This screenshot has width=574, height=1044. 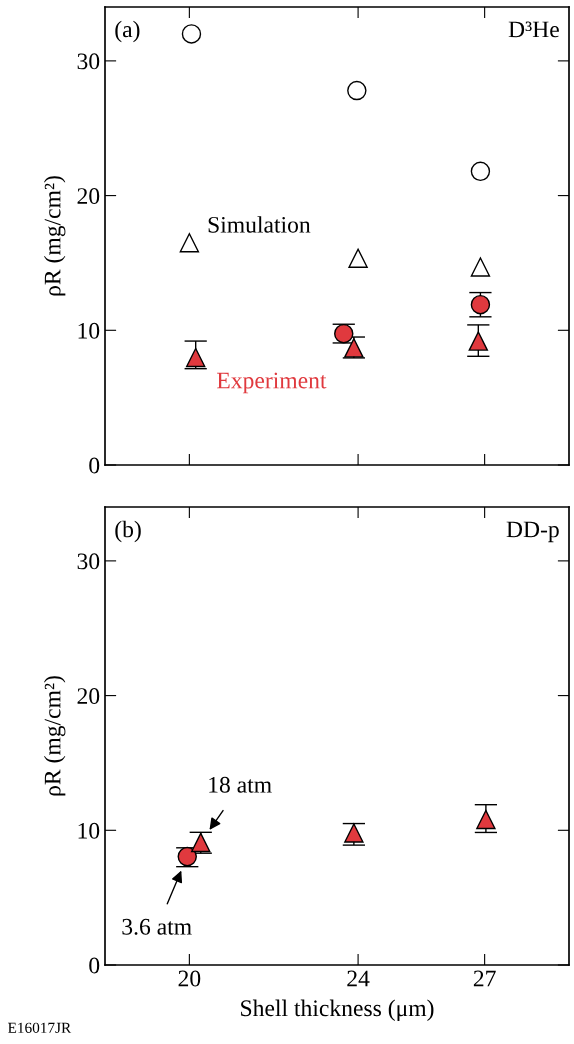 What do you see at coordinates (484, 978) in the screenshot?
I see `x-tick-label: 27` at bounding box center [484, 978].